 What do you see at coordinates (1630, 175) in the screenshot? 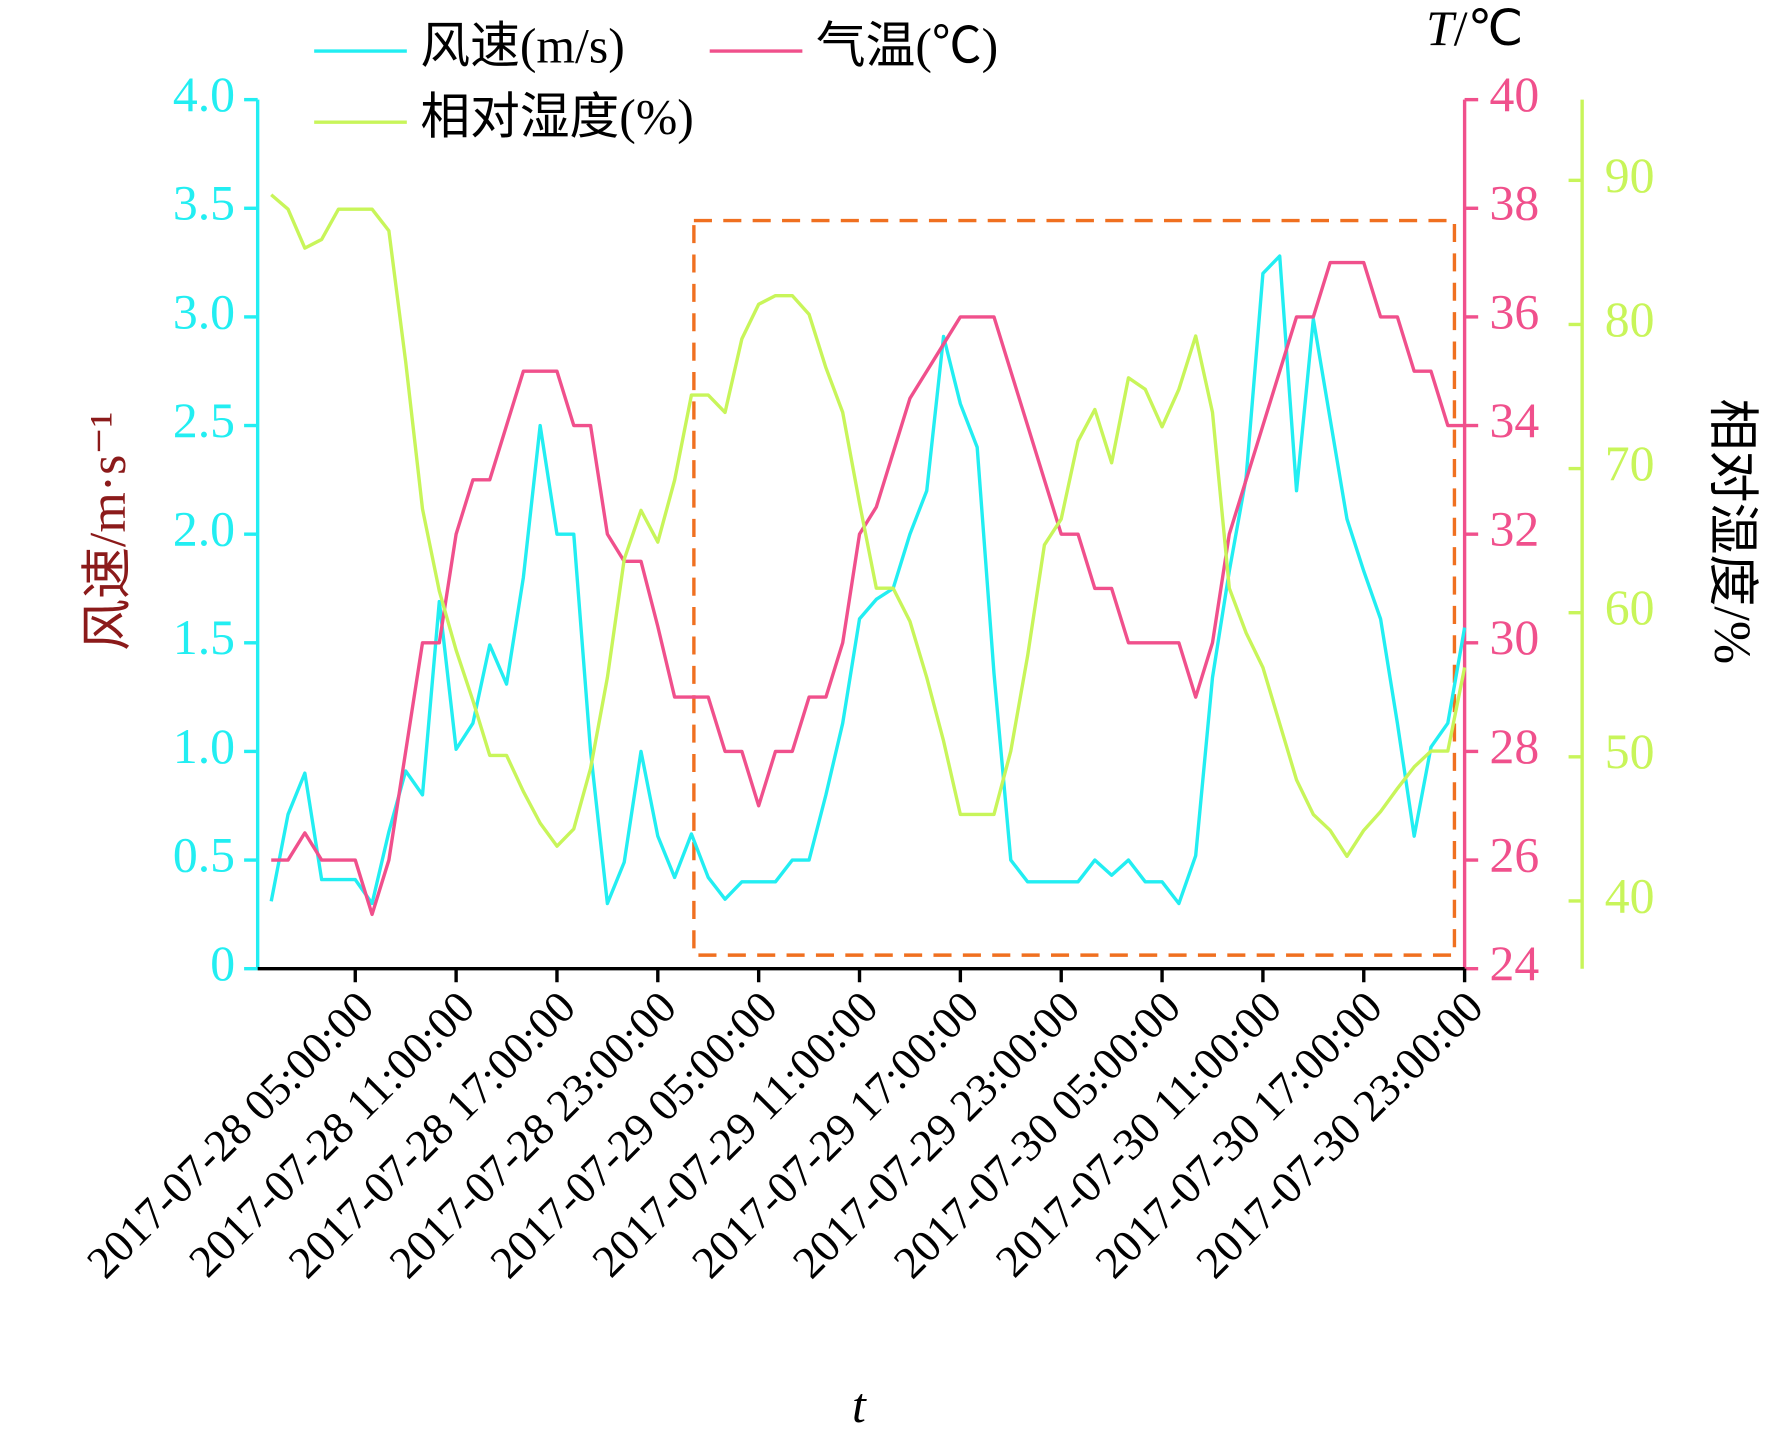
I see `y3-tick-label: 90` at bounding box center [1630, 175].